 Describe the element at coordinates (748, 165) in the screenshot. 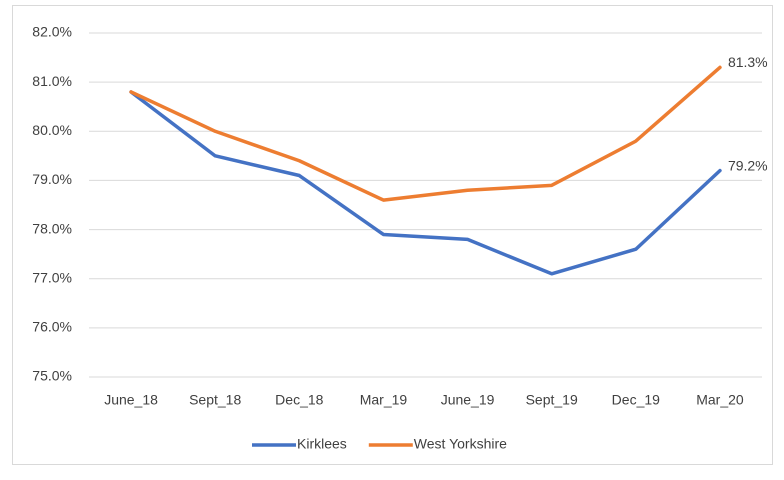

I see `data-label: 79.2%` at that location.